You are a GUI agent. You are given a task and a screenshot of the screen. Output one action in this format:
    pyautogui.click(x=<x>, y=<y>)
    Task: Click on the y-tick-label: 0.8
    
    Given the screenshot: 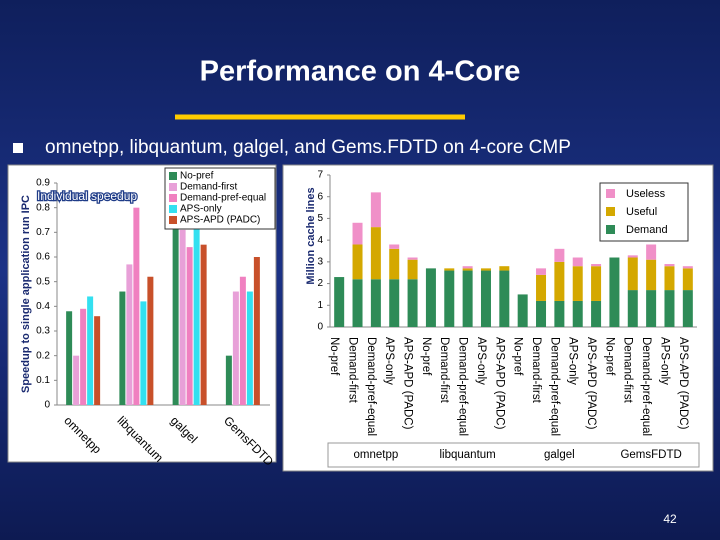 What is the action you would take?
    pyautogui.click(x=43, y=207)
    